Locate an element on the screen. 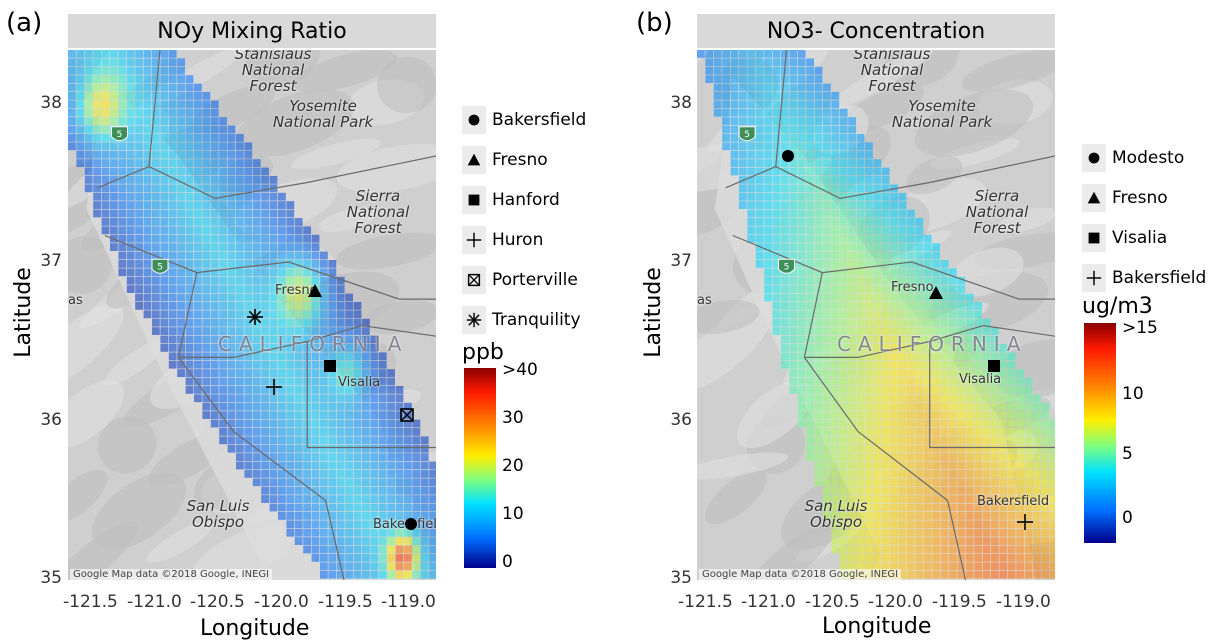 Image resolution: width=1225 pixels, height=642 pixels. panel-b-legend-label: Bakersfield is located at coordinates (1159, 278).